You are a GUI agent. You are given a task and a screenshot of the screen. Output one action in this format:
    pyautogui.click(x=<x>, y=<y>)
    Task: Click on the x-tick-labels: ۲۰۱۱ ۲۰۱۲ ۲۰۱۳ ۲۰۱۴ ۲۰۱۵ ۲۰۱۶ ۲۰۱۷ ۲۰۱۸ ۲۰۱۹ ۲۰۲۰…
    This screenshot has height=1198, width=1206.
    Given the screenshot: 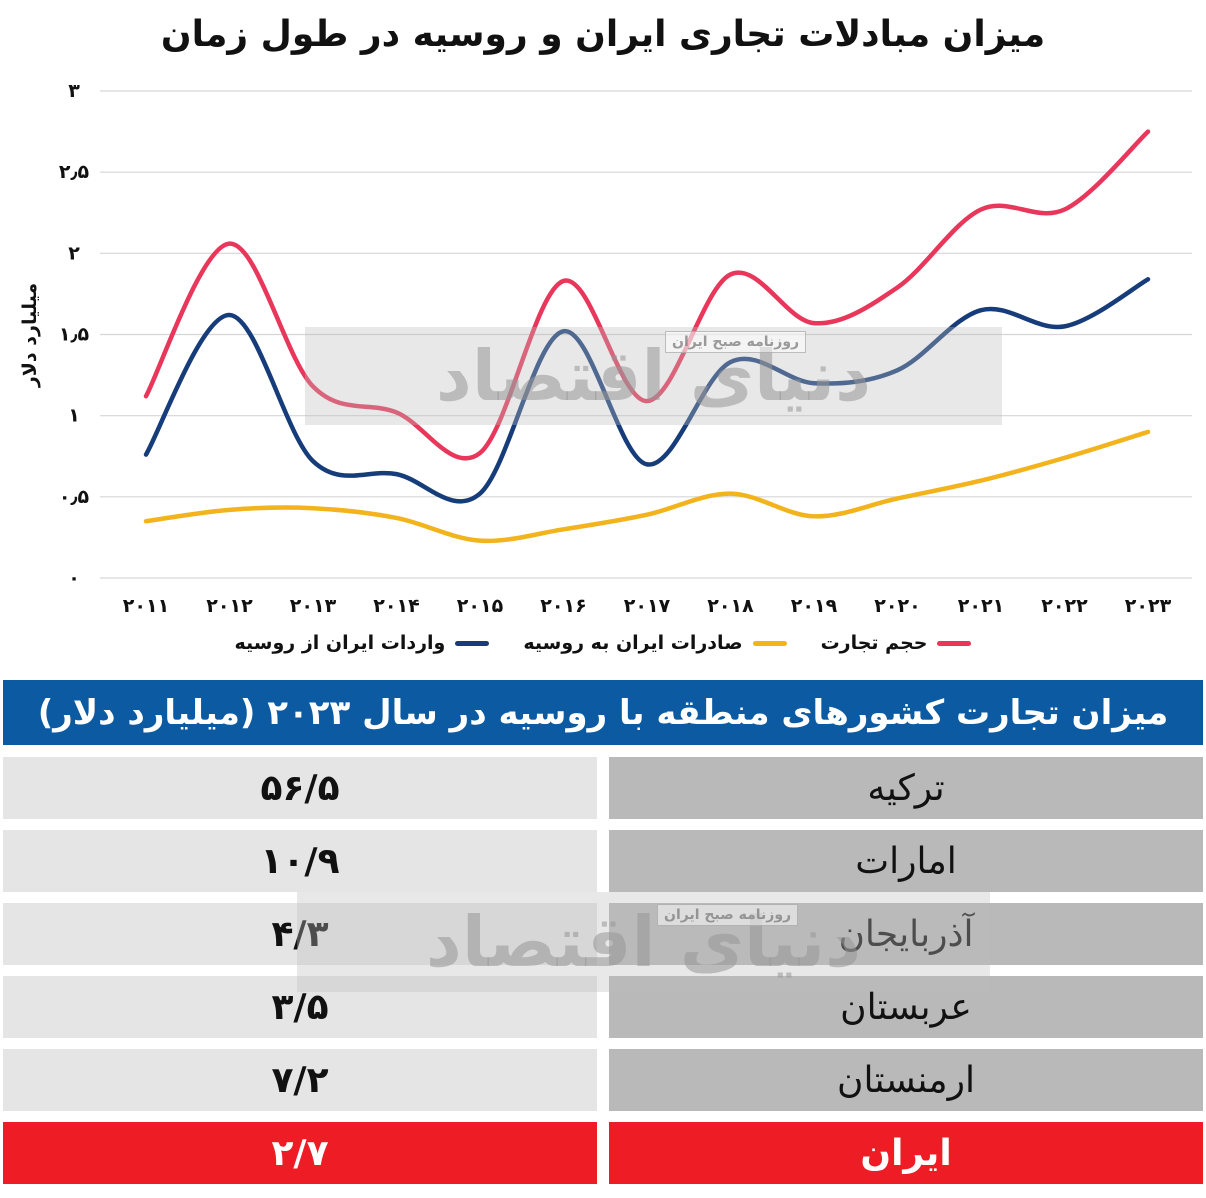 What is the action you would take?
    pyautogui.click(x=647, y=606)
    